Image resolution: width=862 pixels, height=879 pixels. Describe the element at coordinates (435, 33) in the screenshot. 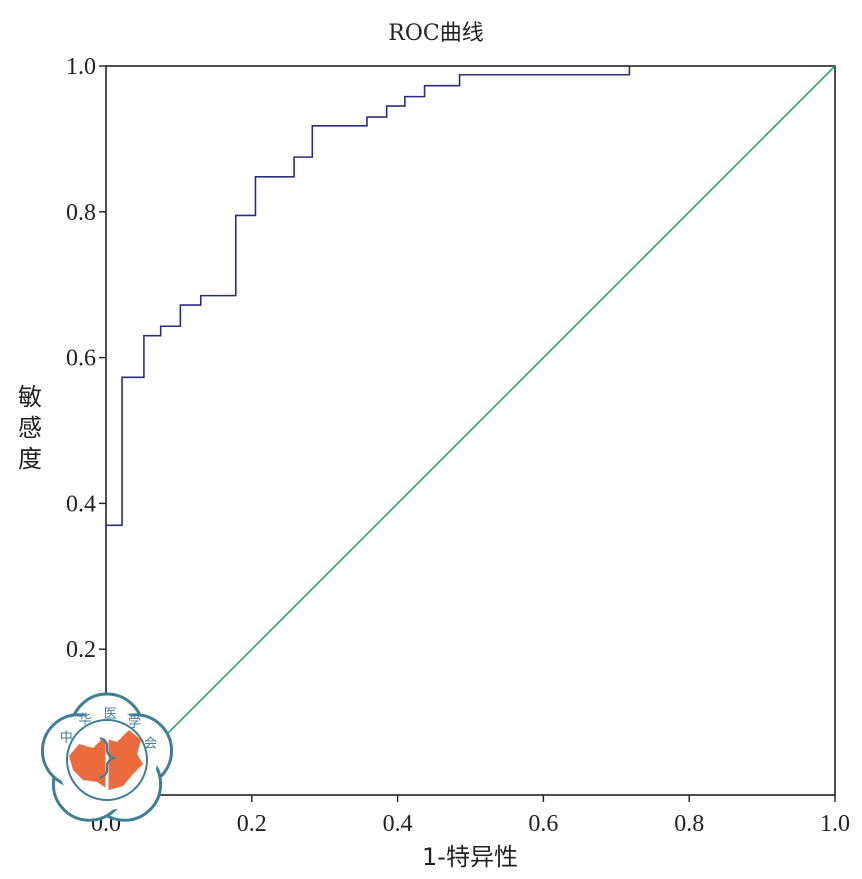

I see `chart-title: ROC曲线` at that location.